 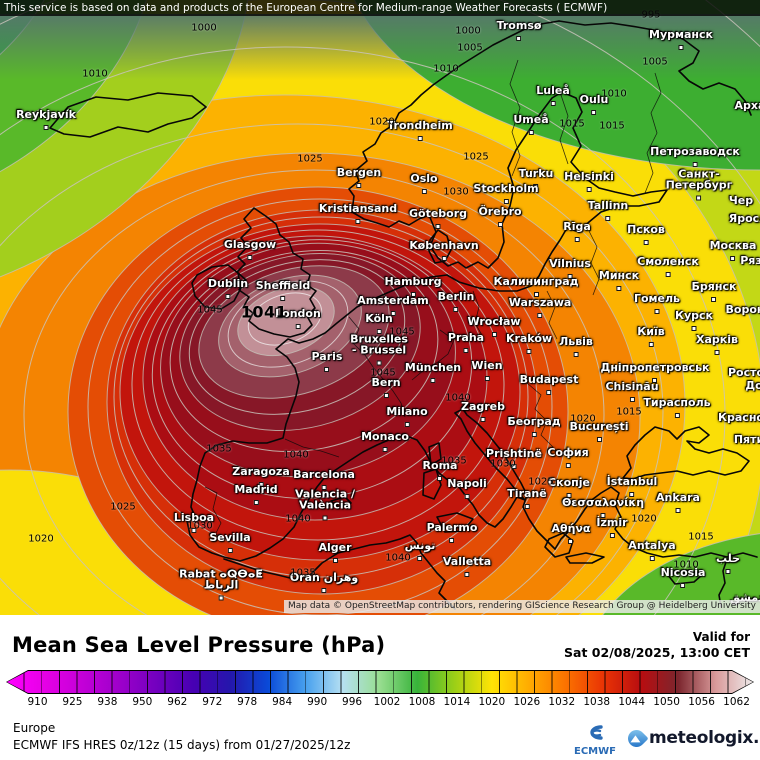 I want to click on city-label: Θεσσαλονίκη, so click(x=603, y=505).